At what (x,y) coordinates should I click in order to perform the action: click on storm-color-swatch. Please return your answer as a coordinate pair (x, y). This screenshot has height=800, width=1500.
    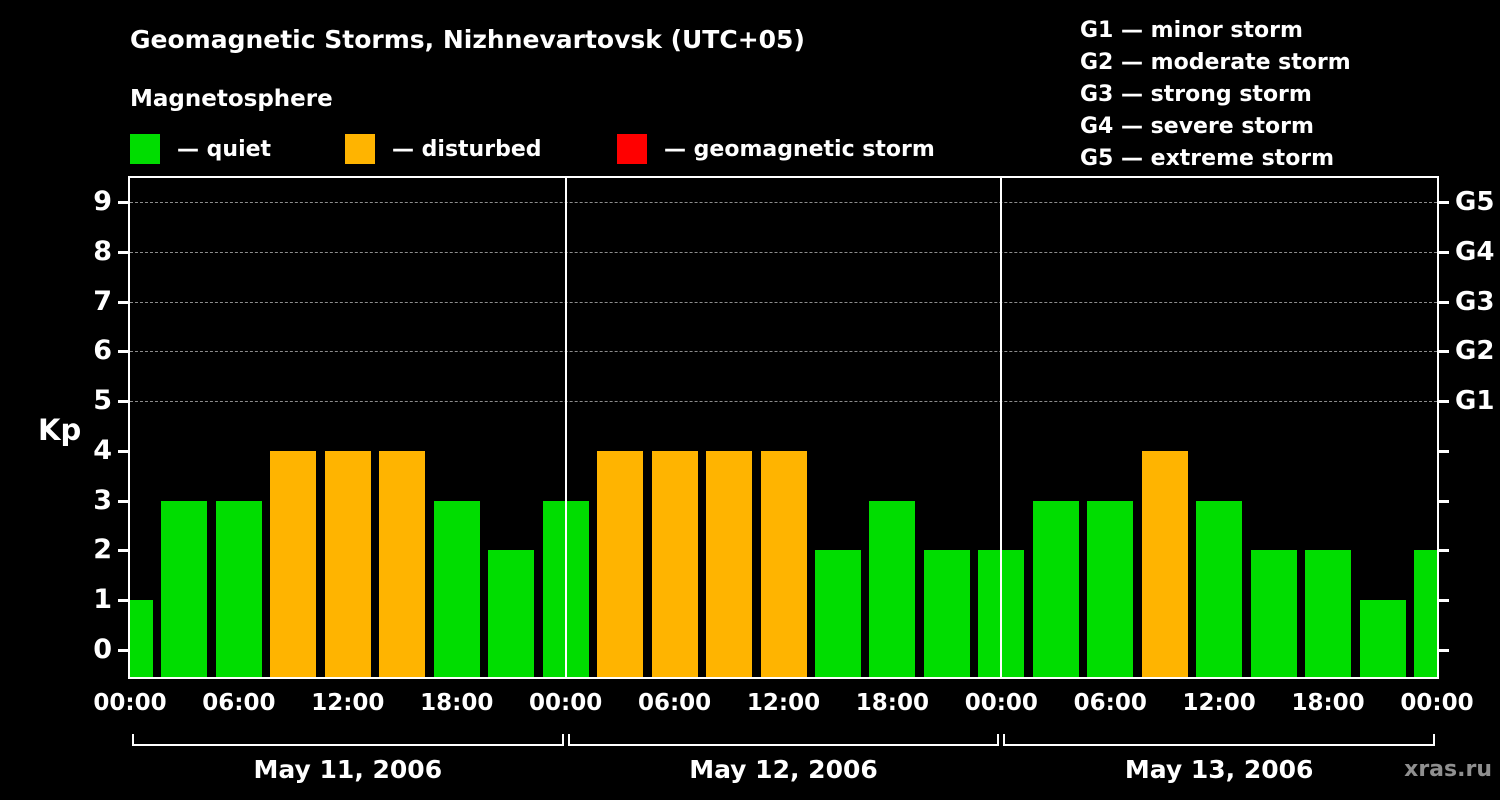
    Looking at the image, I should click on (632, 149).